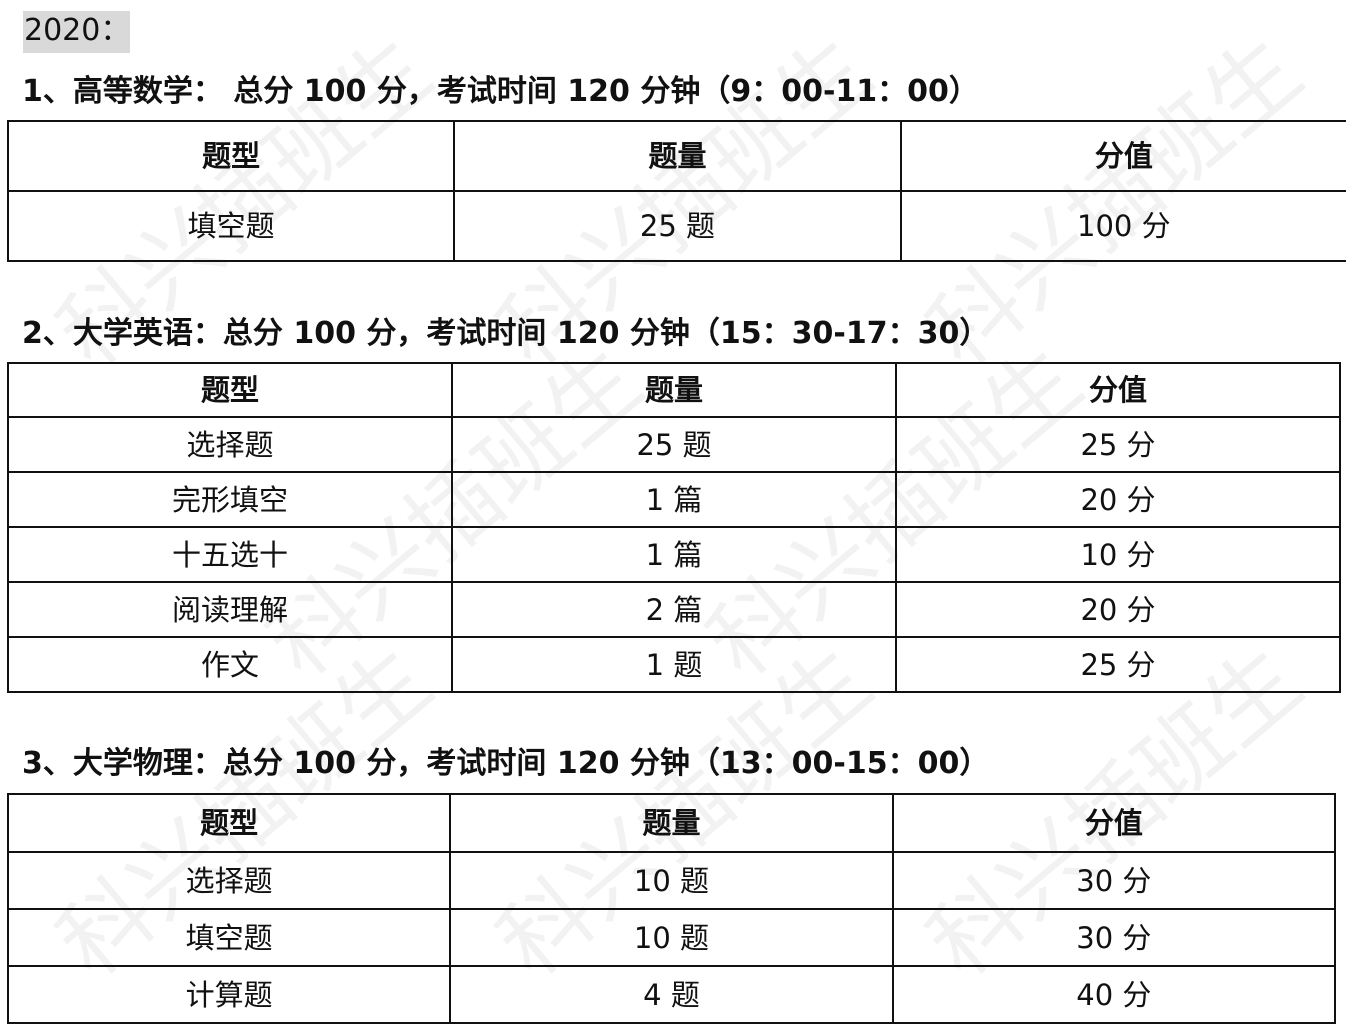  Describe the element at coordinates (230, 499) in the screenshot. I see `table-cell: 完形填空` at that location.